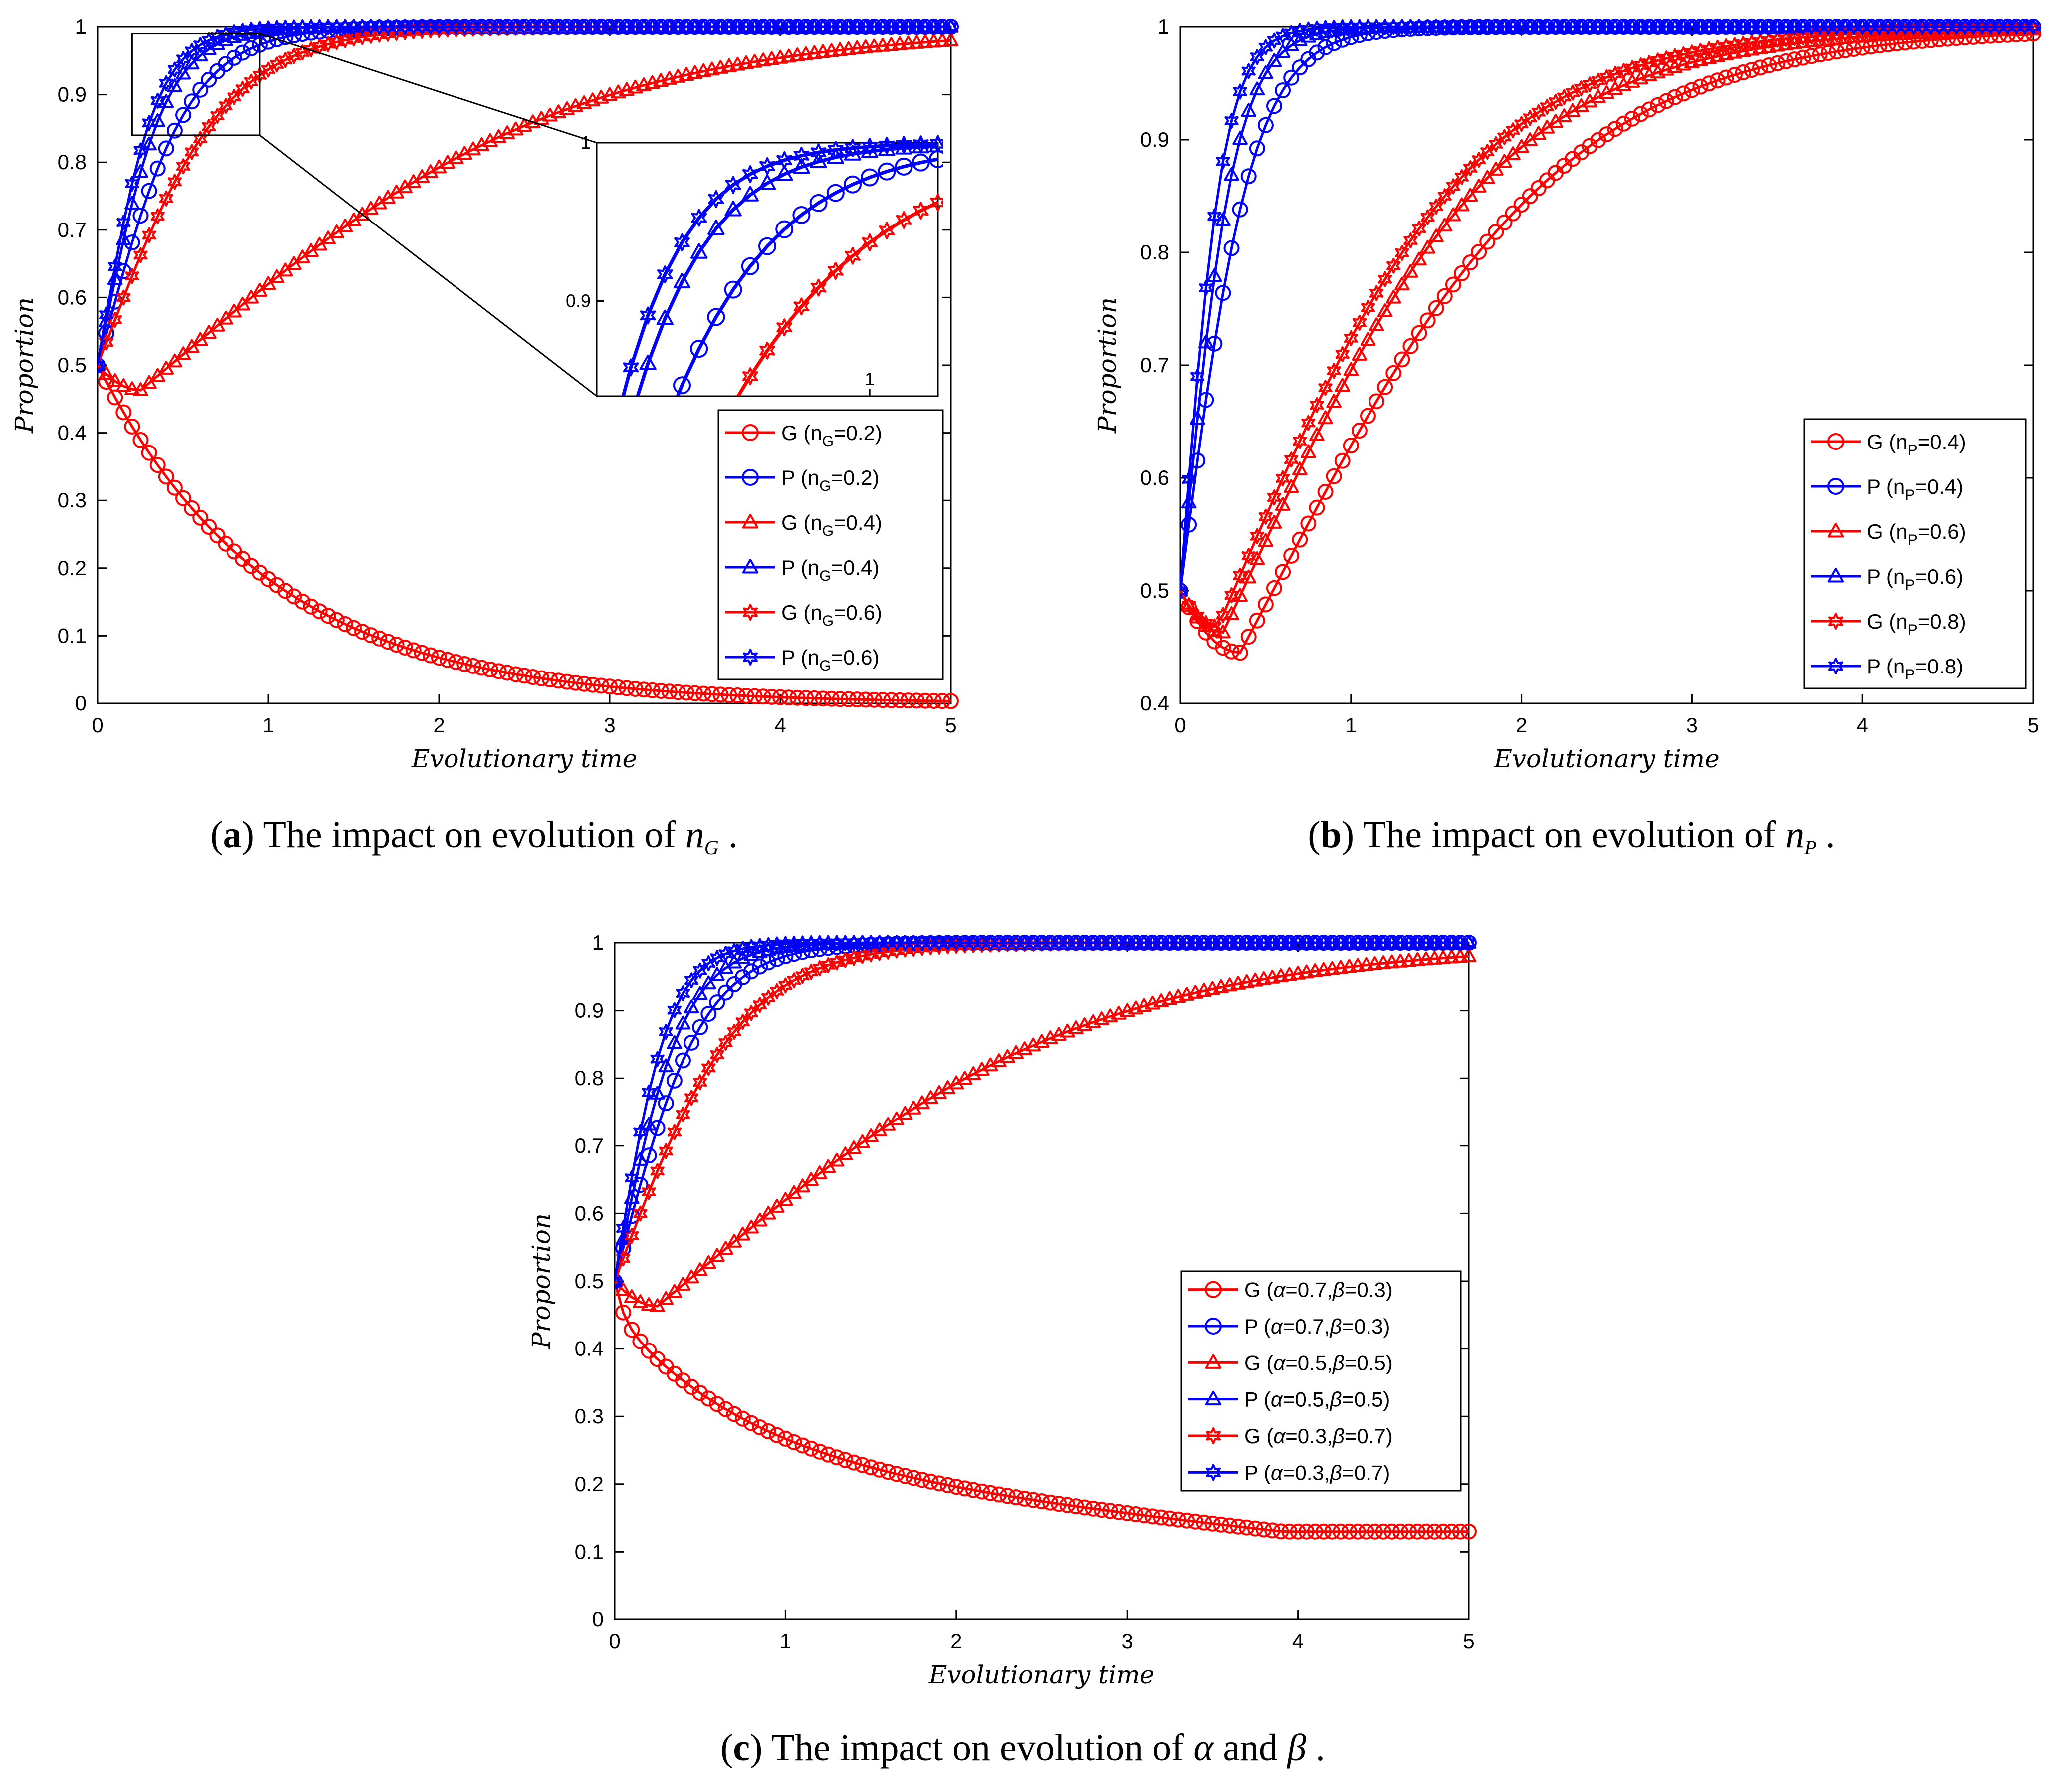  I want to click on legend-box, so click(830, 544).